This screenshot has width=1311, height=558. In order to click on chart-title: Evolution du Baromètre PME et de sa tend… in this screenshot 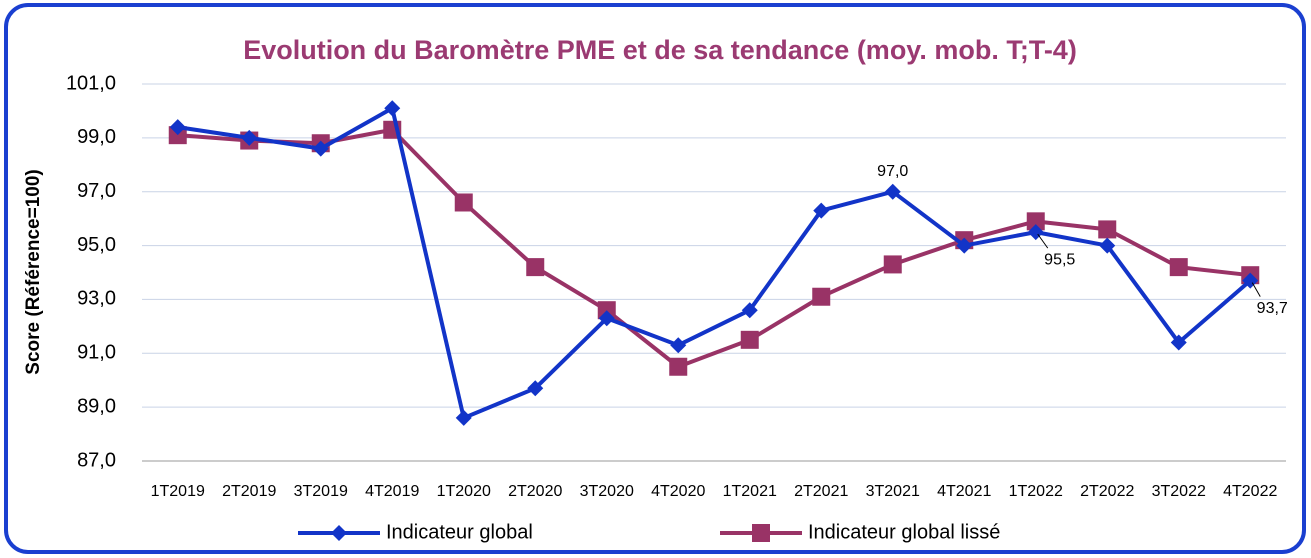, I will do `click(660, 50)`.